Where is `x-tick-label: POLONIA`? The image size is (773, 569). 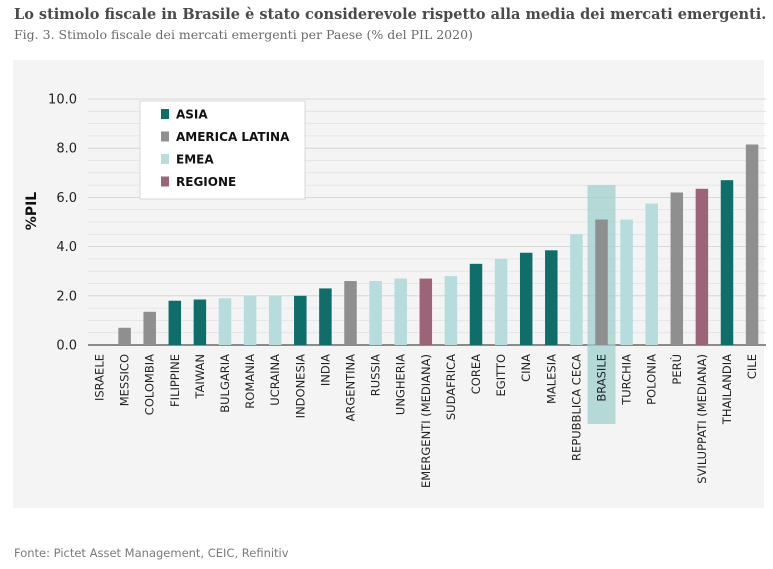
x-tick-label: POLONIA is located at coordinates (652, 379).